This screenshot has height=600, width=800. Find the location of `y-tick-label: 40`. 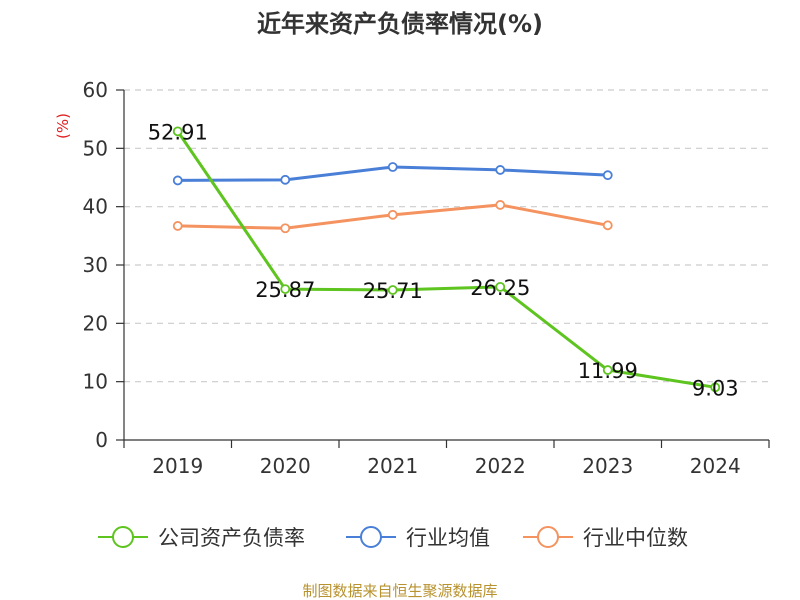

y-tick-label: 40 is located at coordinates (95, 207).